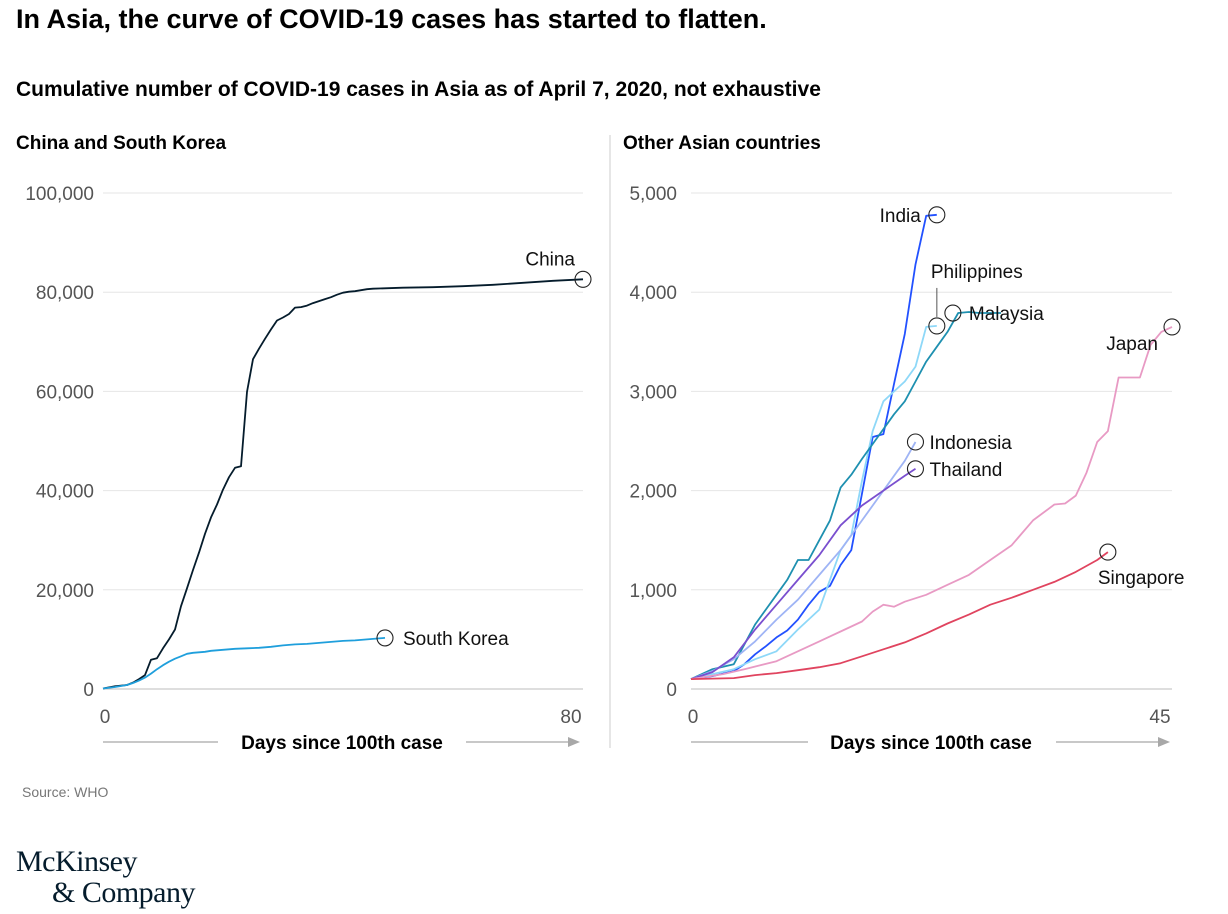  What do you see at coordinates (803, 574) in the screenshot?
I see `series-line-thailand` at bounding box center [803, 574].